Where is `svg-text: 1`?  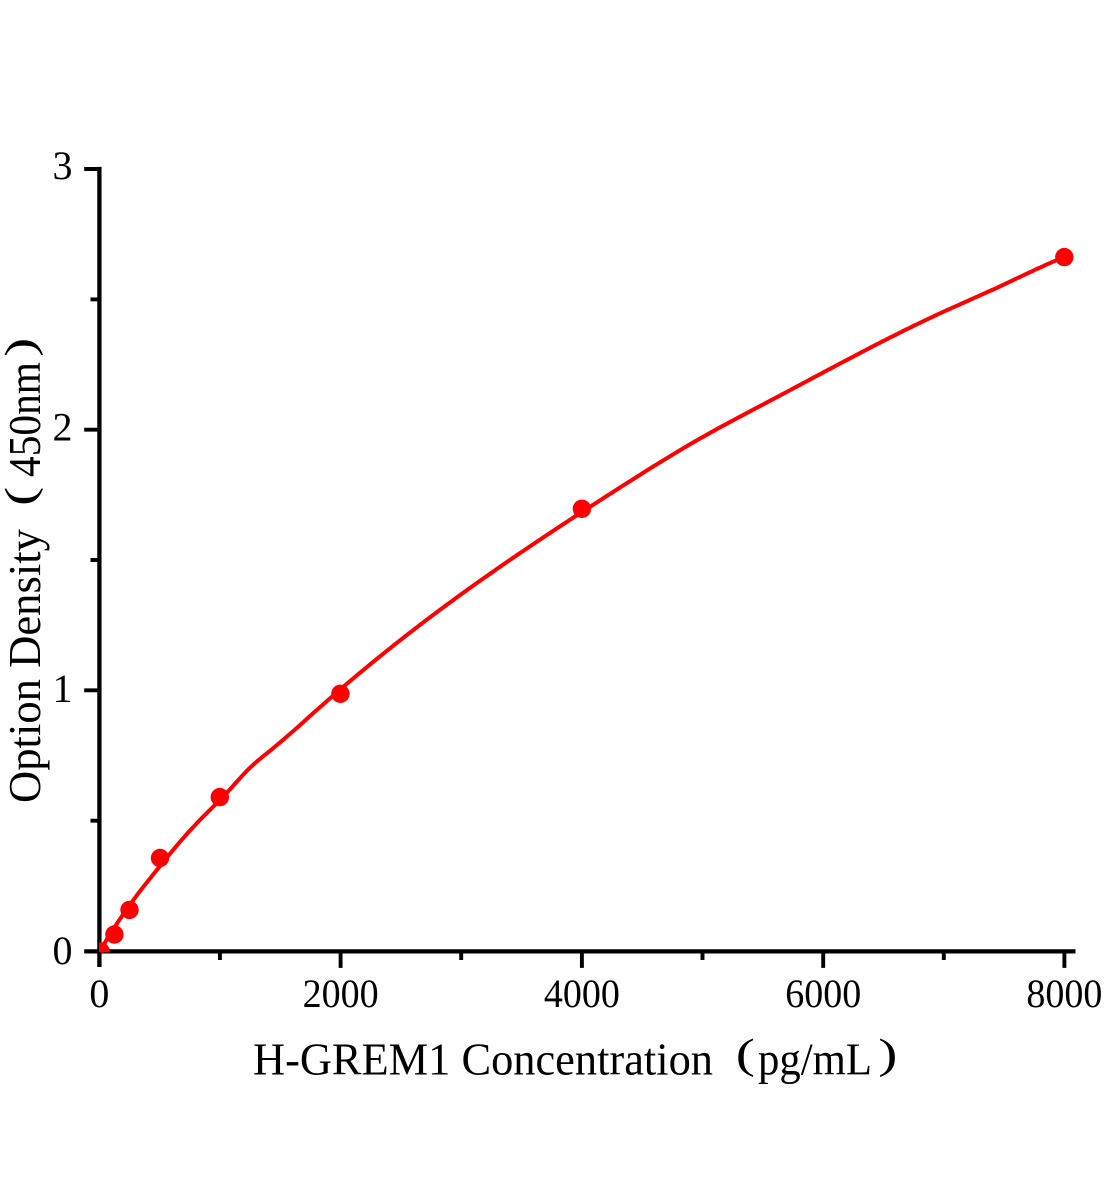
svg-text: 1 is located at coordinates (63, 688).